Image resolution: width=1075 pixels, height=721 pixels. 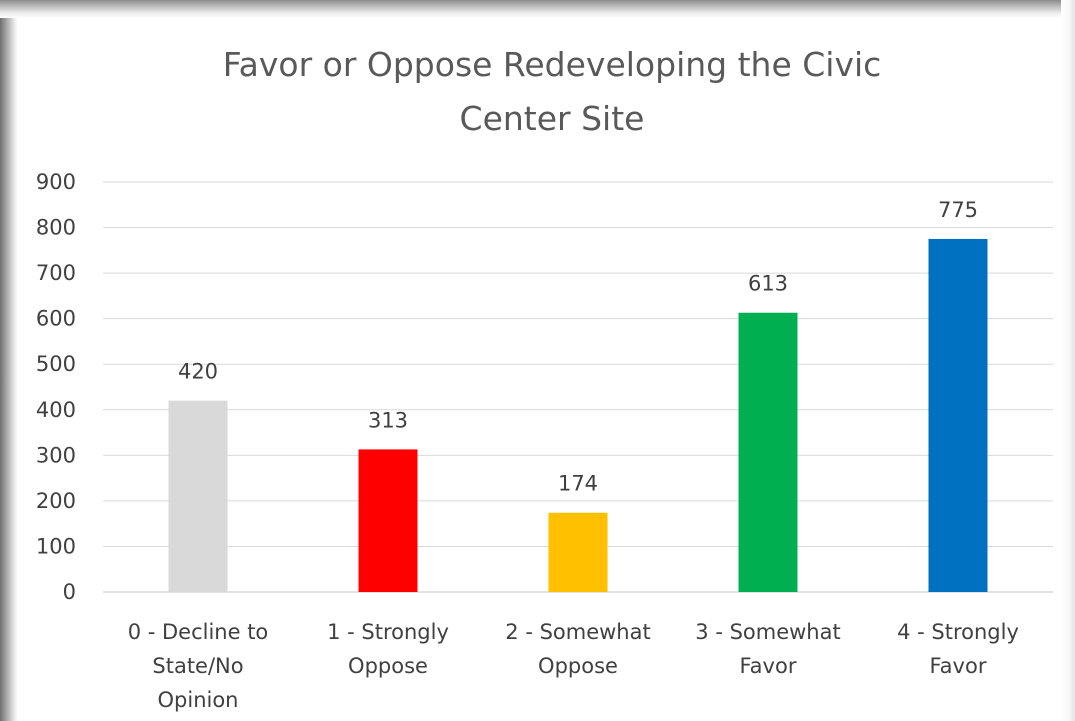 What do you see at coordinates (56, 387) in the screenshot?
I see `y-axis-ticks: 0 100 200 300 400 500 600 700 800 900` at bounding box center [56, 387].